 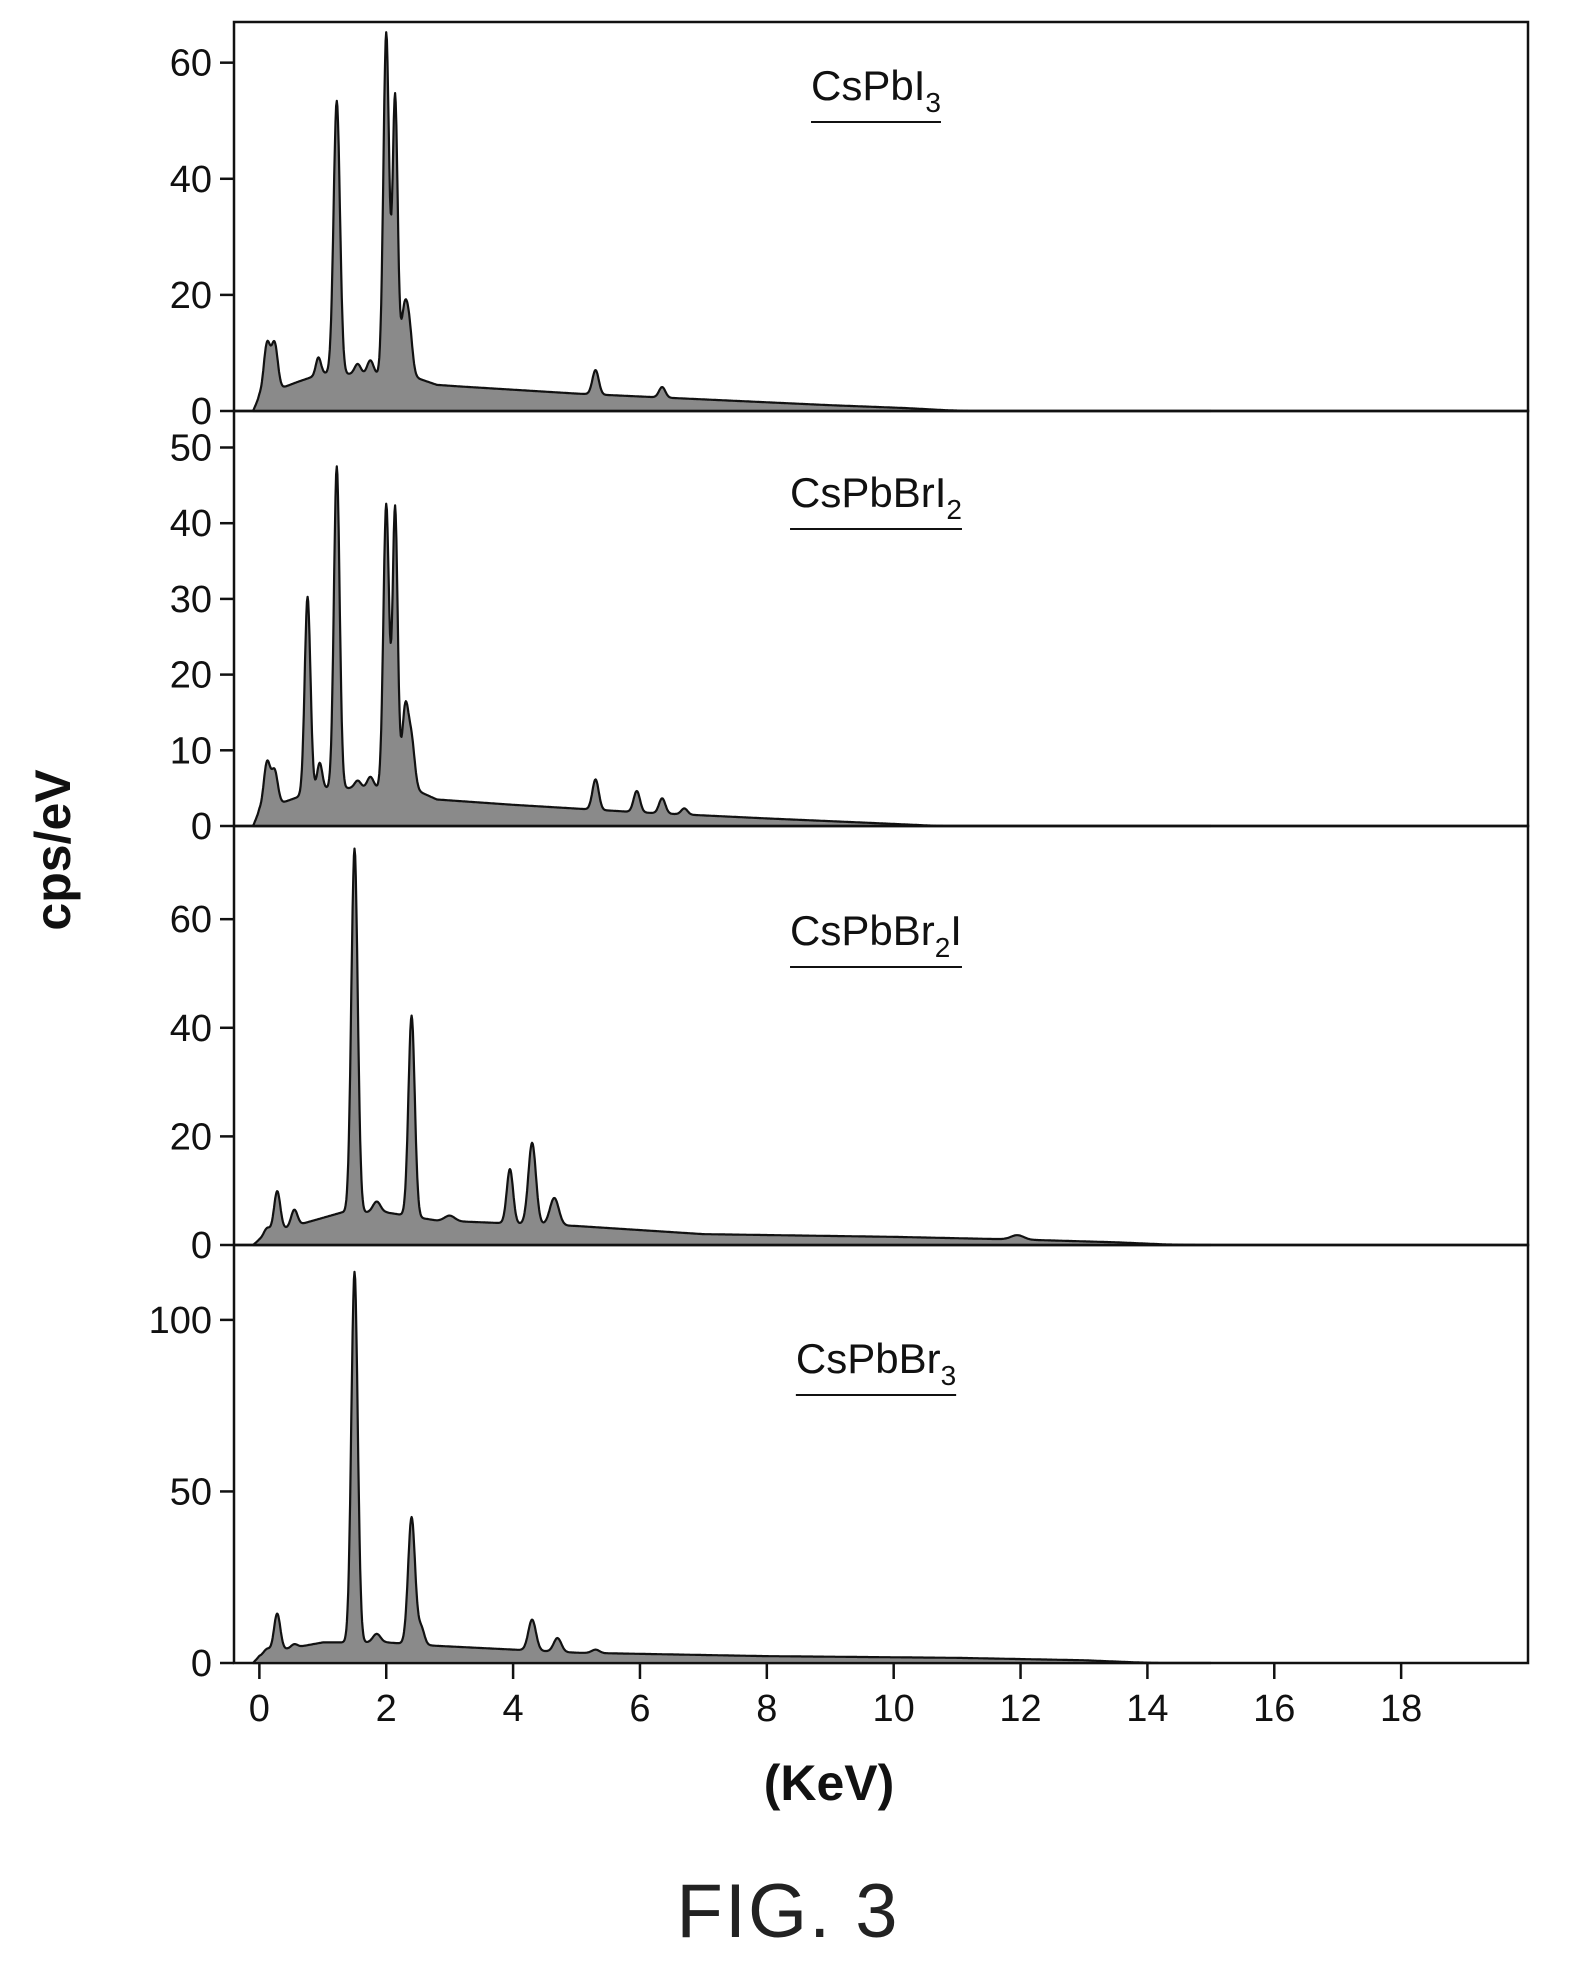 What do you see at coordinates (876, 1363) in the screenshot?
I see `panel-label: CsPbBr3` at bounding box center [876, 1363].